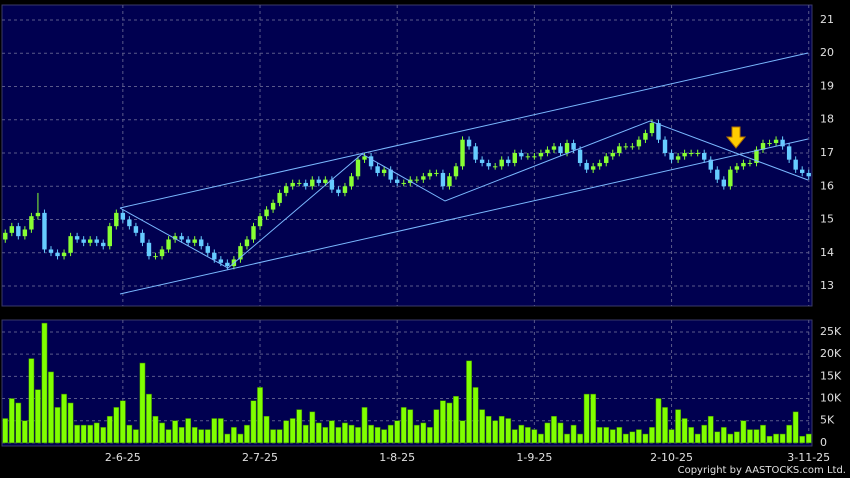 The image size is (850, 478). What do you see at coordinates (831, 353) in the screenshot?
I see `y-tick-label: 20K` at bounding box center [831, 353].